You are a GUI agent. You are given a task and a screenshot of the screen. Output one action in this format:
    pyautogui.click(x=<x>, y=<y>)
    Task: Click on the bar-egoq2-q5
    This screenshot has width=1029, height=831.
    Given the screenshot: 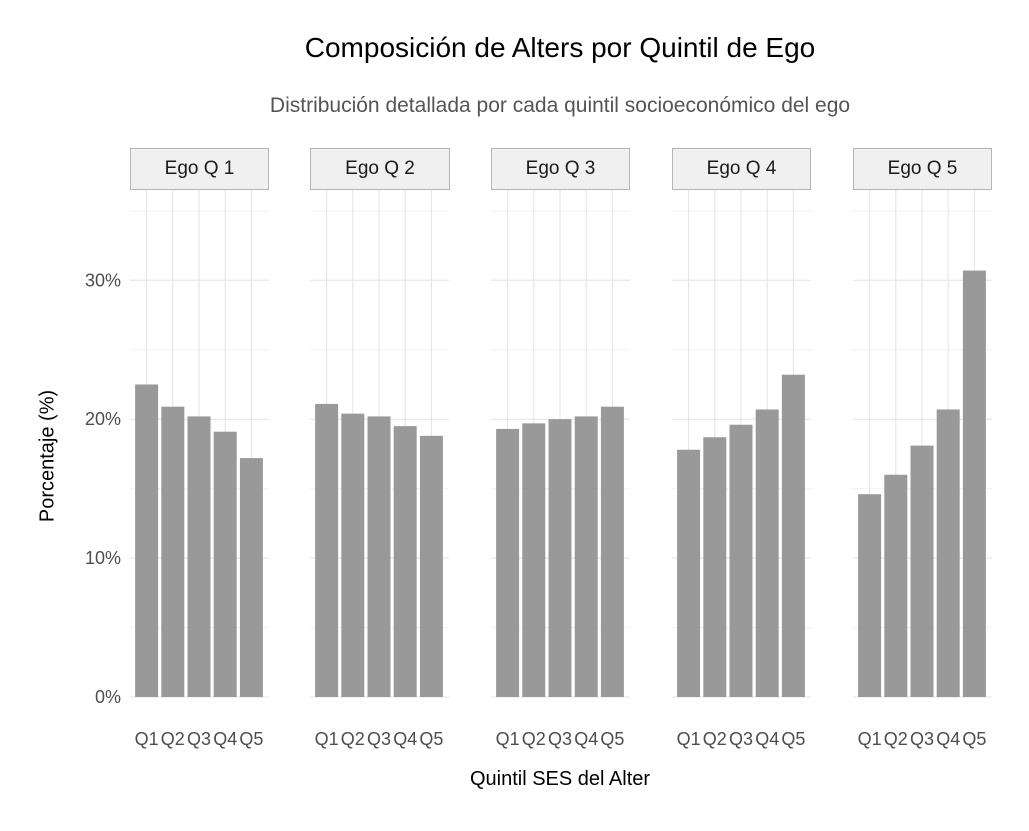 What is the action you would take?
    pyautogui.click(x=431, y=566)
    